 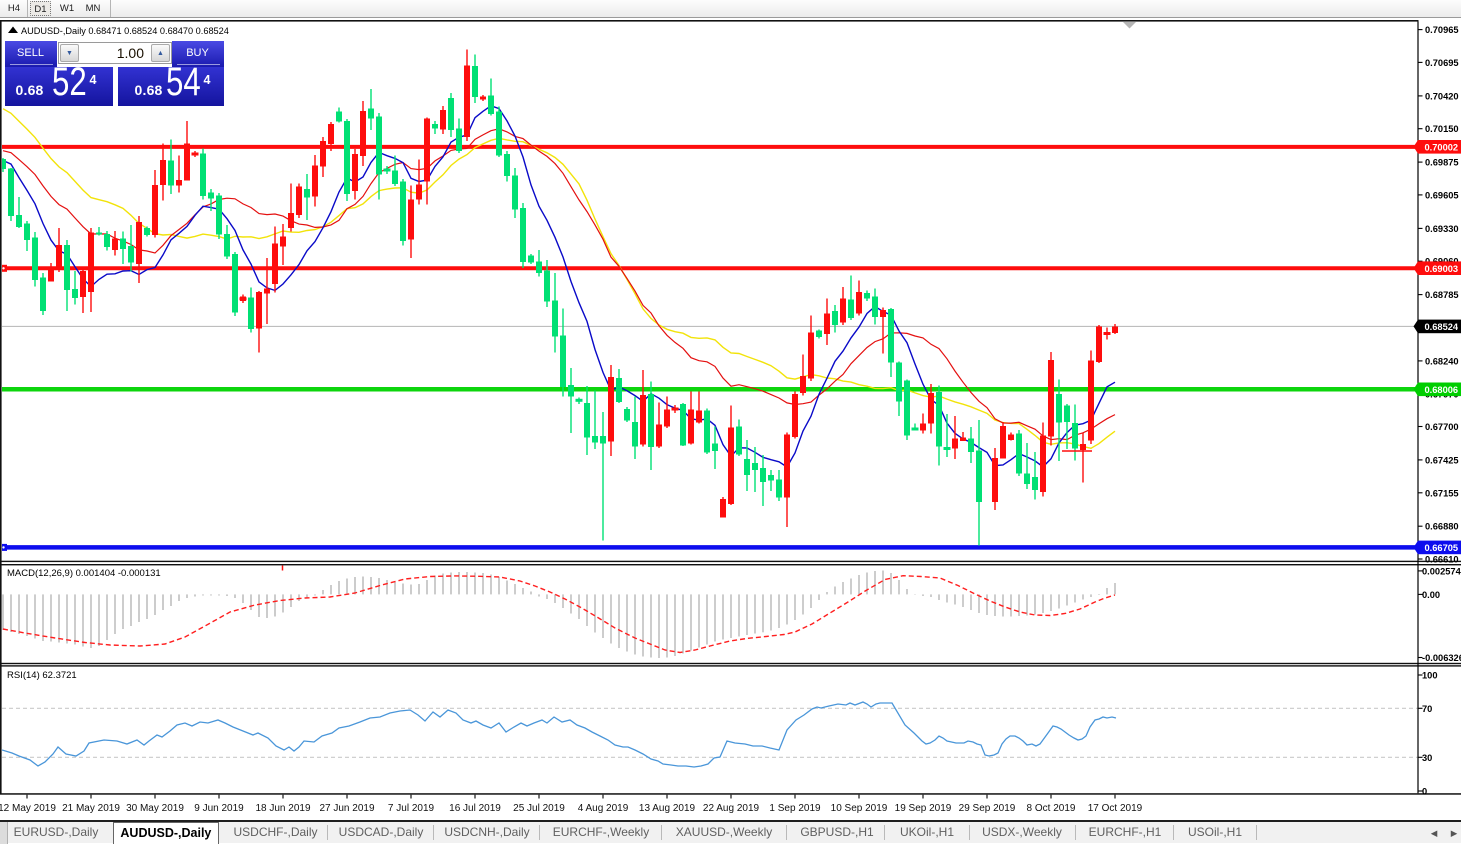 What do you see at coordinates (1442, 390) in the screenshot?
I see `svg-text: 0.68006` at bounding box center [1442, 390].